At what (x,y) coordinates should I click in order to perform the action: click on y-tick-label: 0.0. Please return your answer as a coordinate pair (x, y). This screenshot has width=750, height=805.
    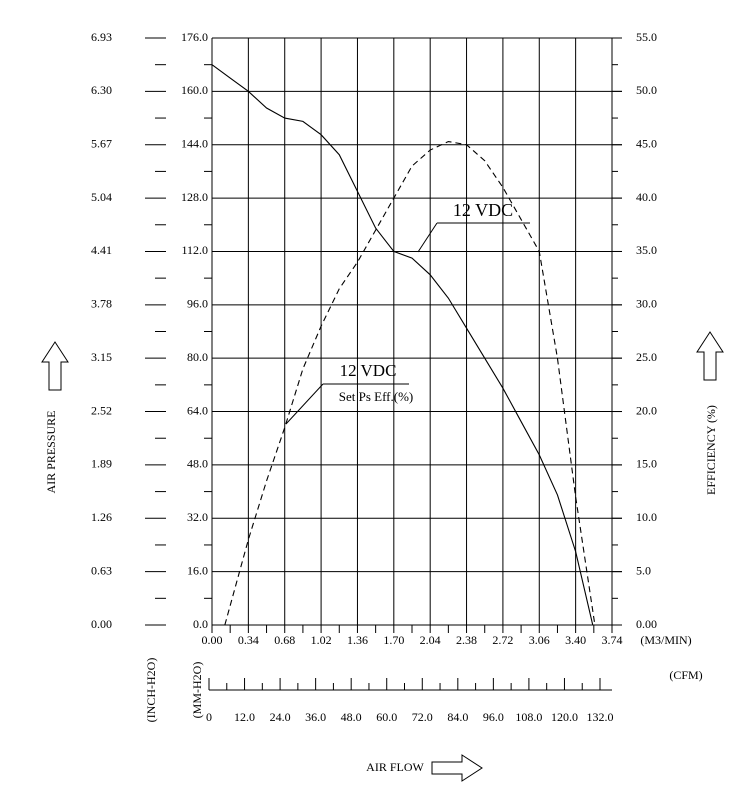
    Looking at the image, I should click on (200, 624).